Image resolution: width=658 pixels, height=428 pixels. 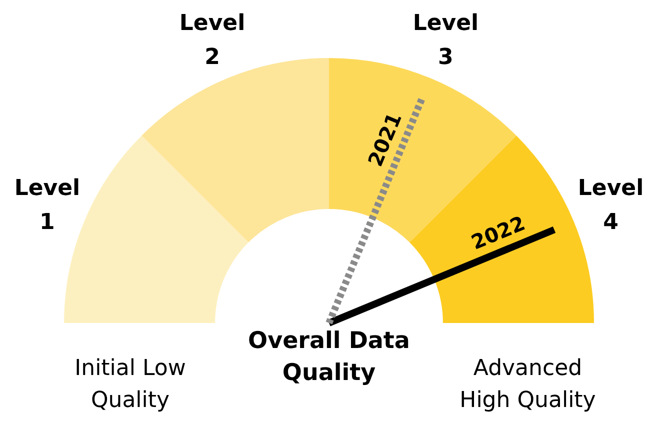 I want to click on slice-label: Level 3, so click(x=446, y=41).